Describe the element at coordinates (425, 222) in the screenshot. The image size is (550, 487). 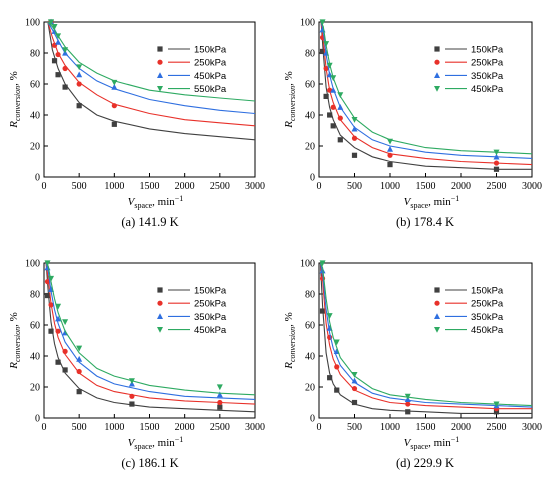
I see `panel-caption: (b) 178.4 K` at that location.